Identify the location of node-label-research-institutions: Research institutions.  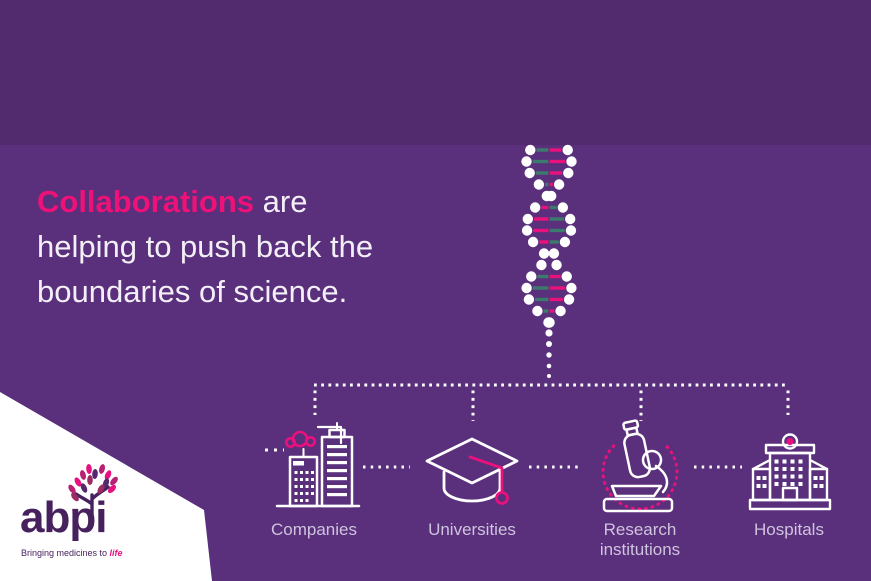
(640, 539).